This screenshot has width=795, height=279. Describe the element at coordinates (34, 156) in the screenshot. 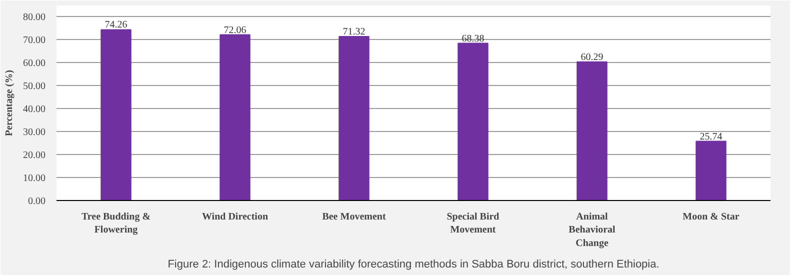

I see `y-tick-label: 20.00` at that location.